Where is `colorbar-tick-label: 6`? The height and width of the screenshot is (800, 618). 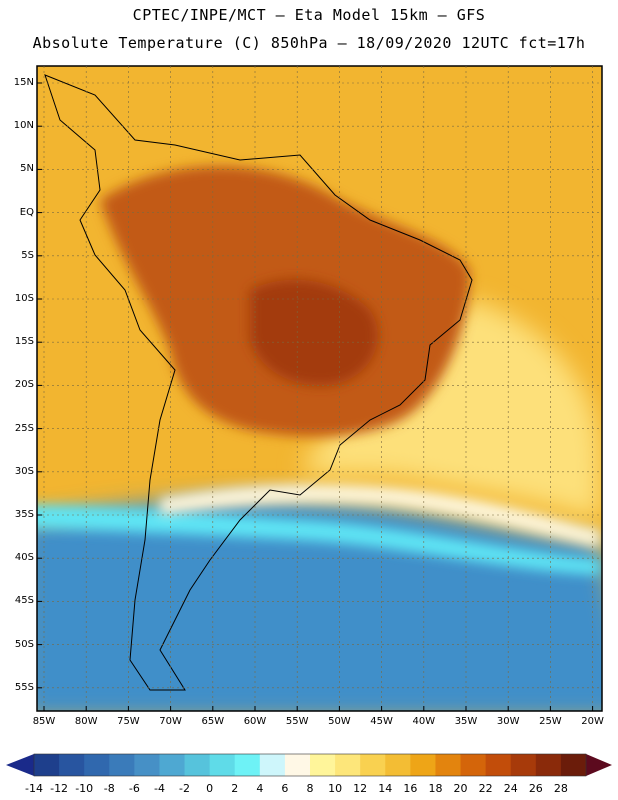
colorbar-tick-label: 6 is located at coordinates (285, 788).